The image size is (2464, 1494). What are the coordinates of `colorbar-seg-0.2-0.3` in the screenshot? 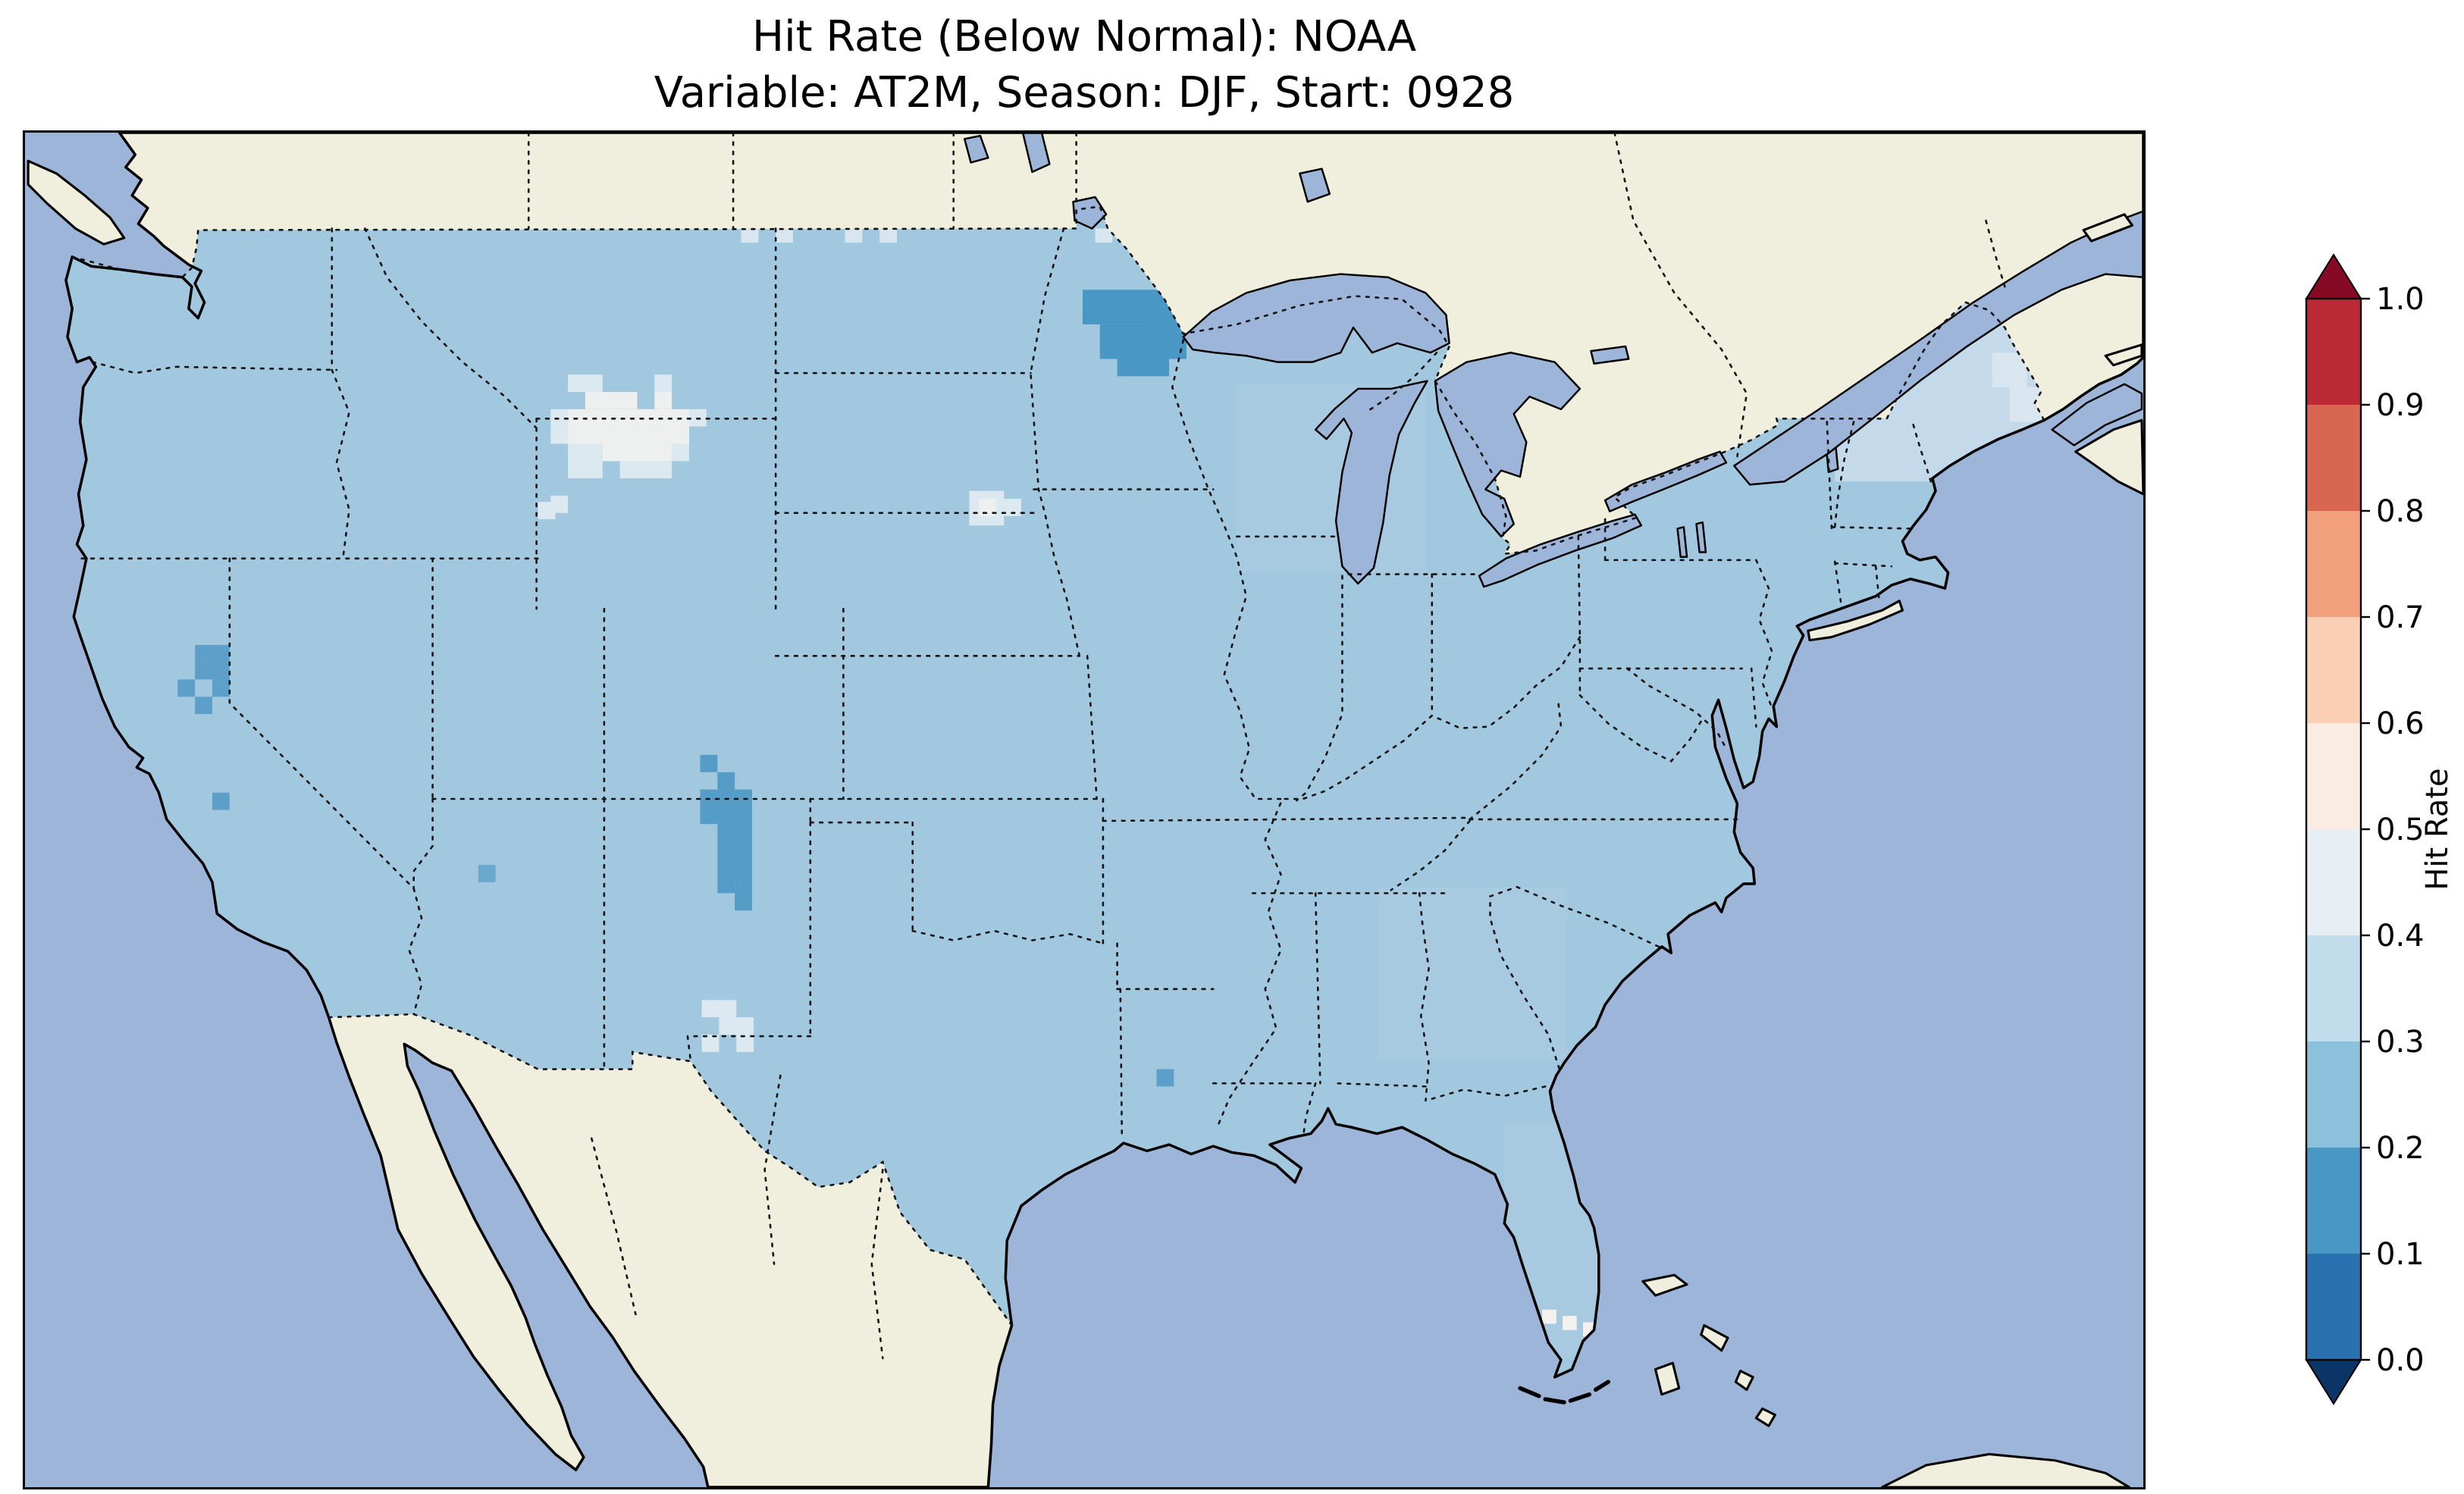 It's located at (2334, 1094).